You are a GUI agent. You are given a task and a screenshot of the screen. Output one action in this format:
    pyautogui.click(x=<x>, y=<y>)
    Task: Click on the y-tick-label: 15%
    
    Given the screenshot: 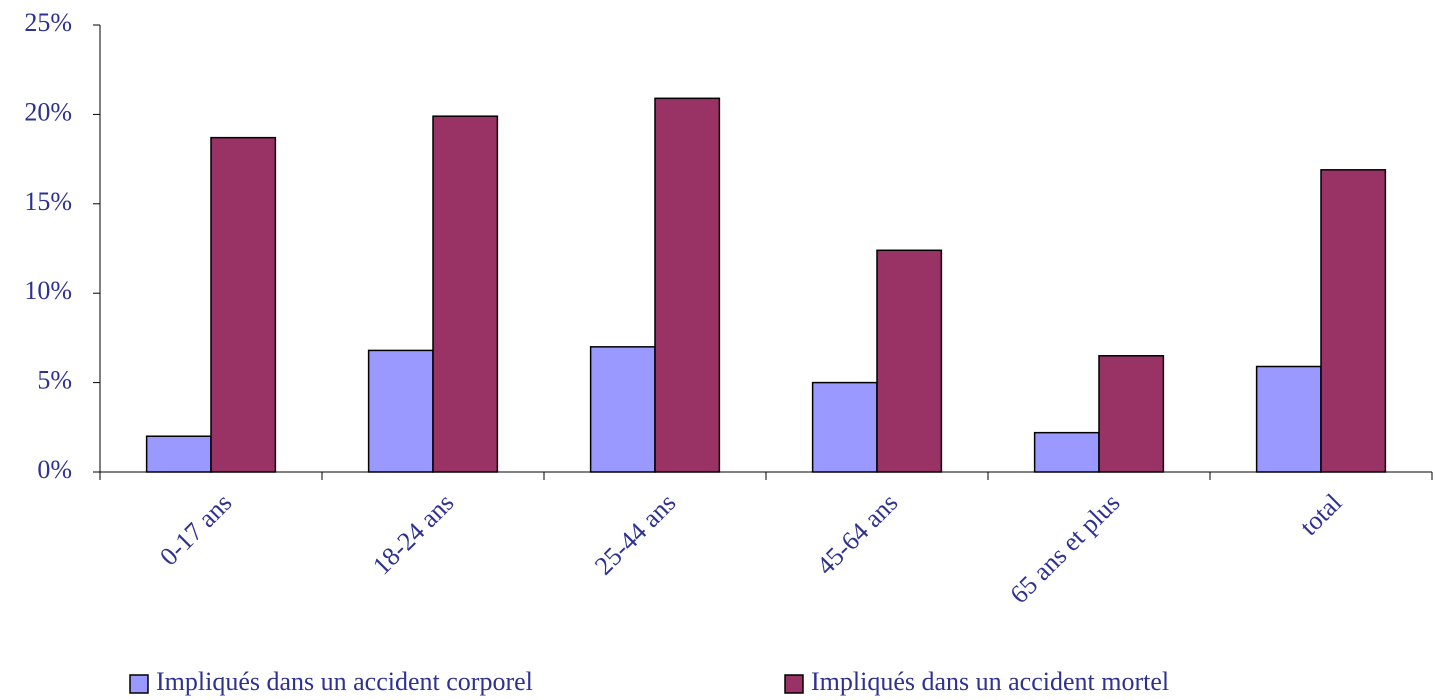 What is the action you would take?
    pyautogui.click(x=48, y=201)
    